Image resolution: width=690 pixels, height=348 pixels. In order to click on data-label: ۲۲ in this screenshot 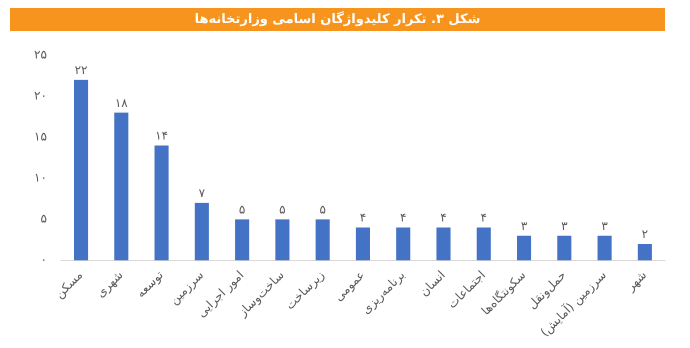, I will do `click(81, 69)`.